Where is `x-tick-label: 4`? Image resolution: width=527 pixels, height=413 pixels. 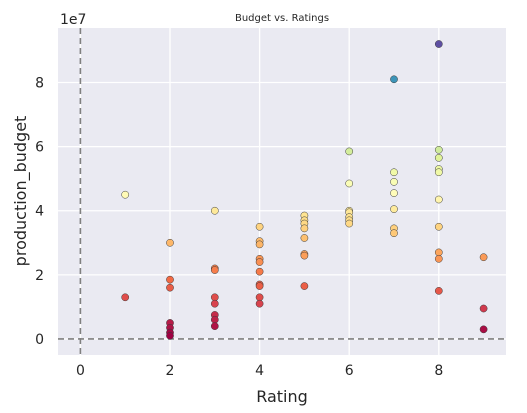
x-tick-label: 4 is located at coordinates (259, 371).